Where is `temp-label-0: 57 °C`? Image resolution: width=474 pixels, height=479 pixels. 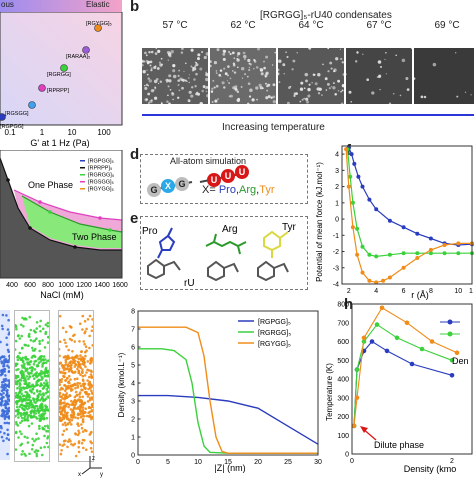 temp-label-0: 57 °C is located at coordinates (175, 25).